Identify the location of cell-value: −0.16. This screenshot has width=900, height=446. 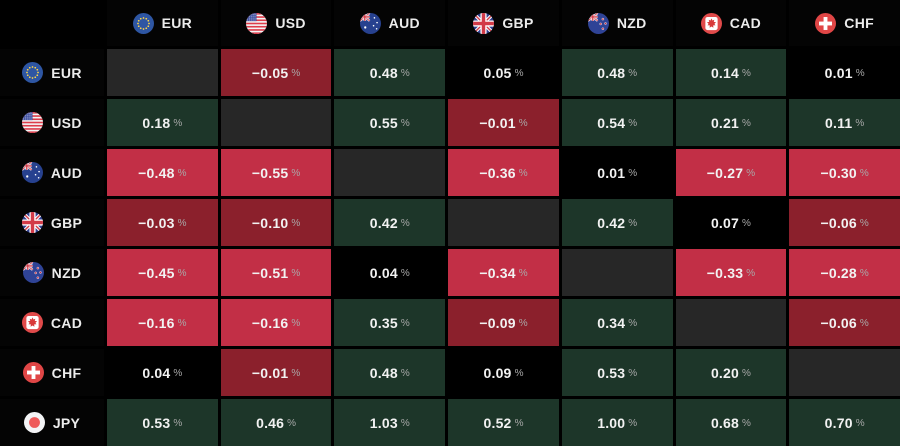
(270, 322).